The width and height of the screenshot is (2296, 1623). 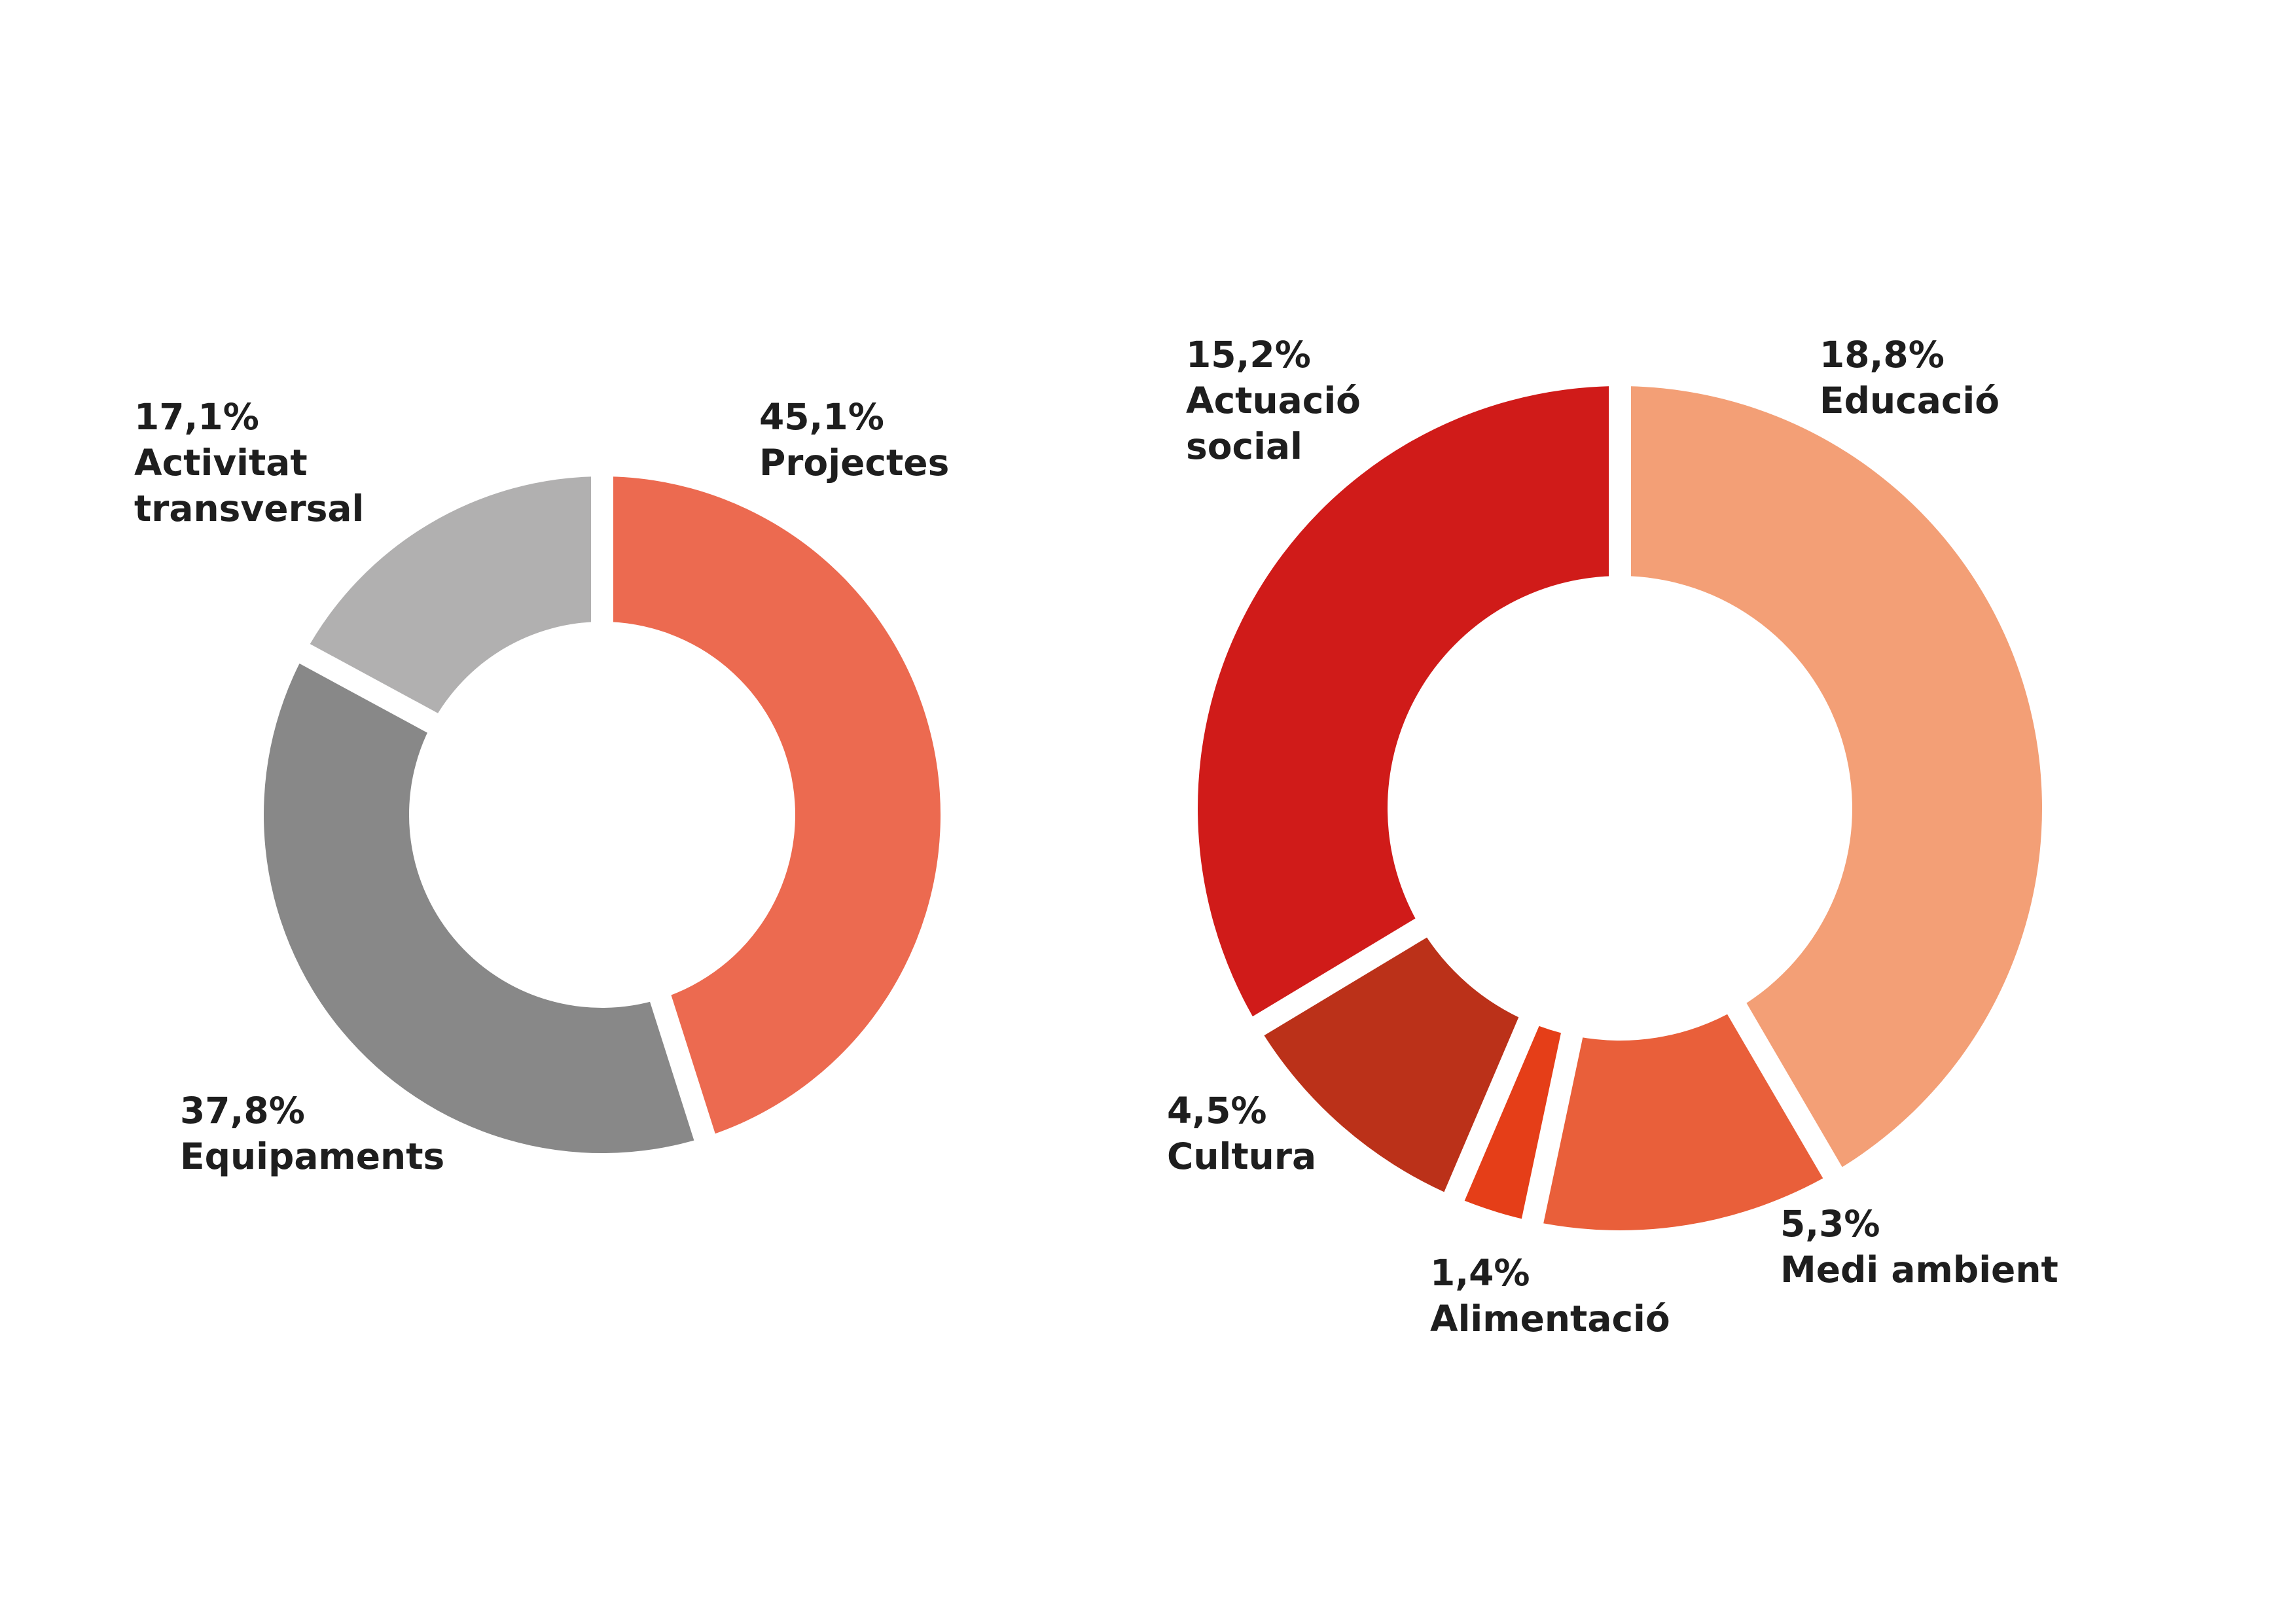 What do you see at coordinates (1550, 1296) in the screenshot?
I see `slice-label-alimentacio: 1,4% Alimentació` at bounding box center [1550, 1296].